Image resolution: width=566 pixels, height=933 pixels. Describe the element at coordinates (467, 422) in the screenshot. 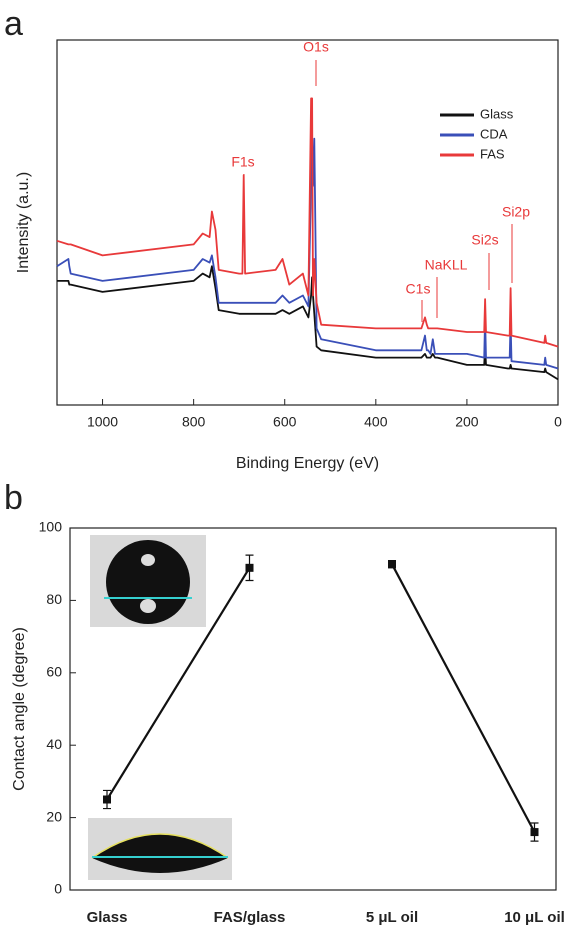

I see `x-tick-label: 200` at that location.